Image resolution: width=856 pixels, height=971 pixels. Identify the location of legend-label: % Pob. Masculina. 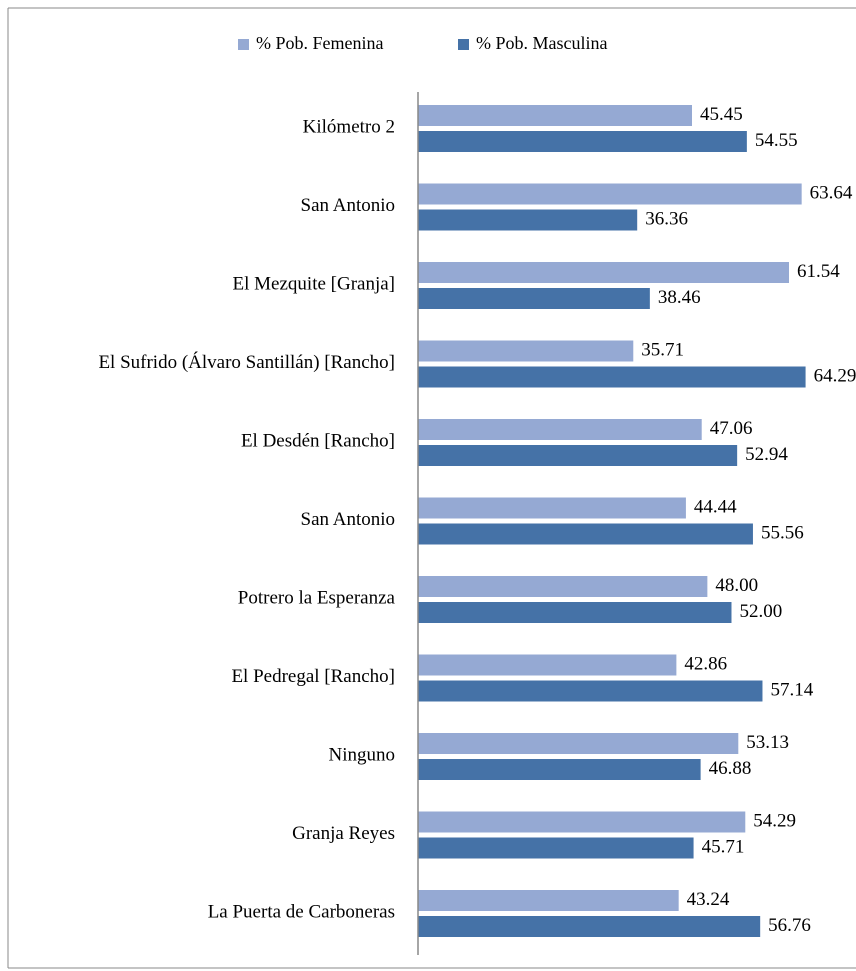
(541, 43).